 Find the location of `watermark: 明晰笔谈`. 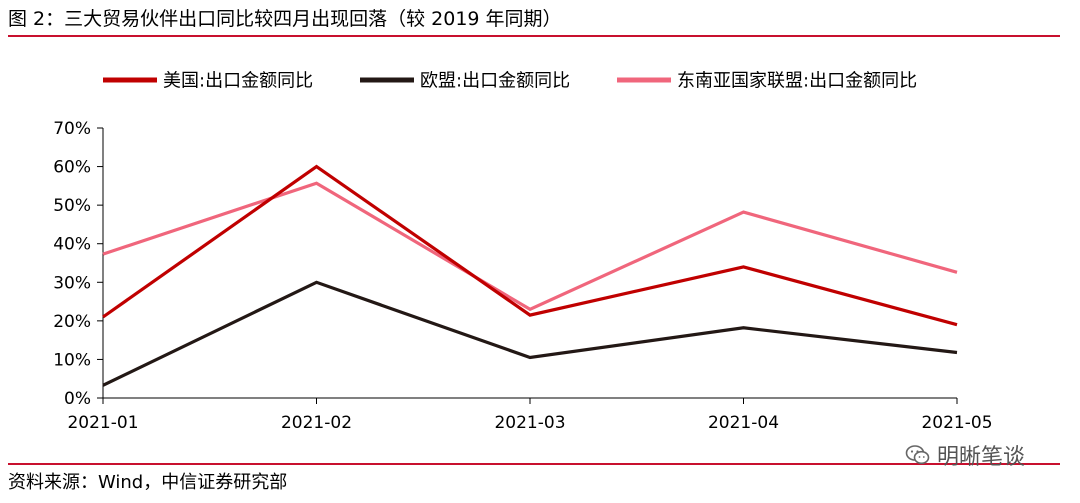

watermark: 明晰笔谈 is located at coordinates (965, 455).